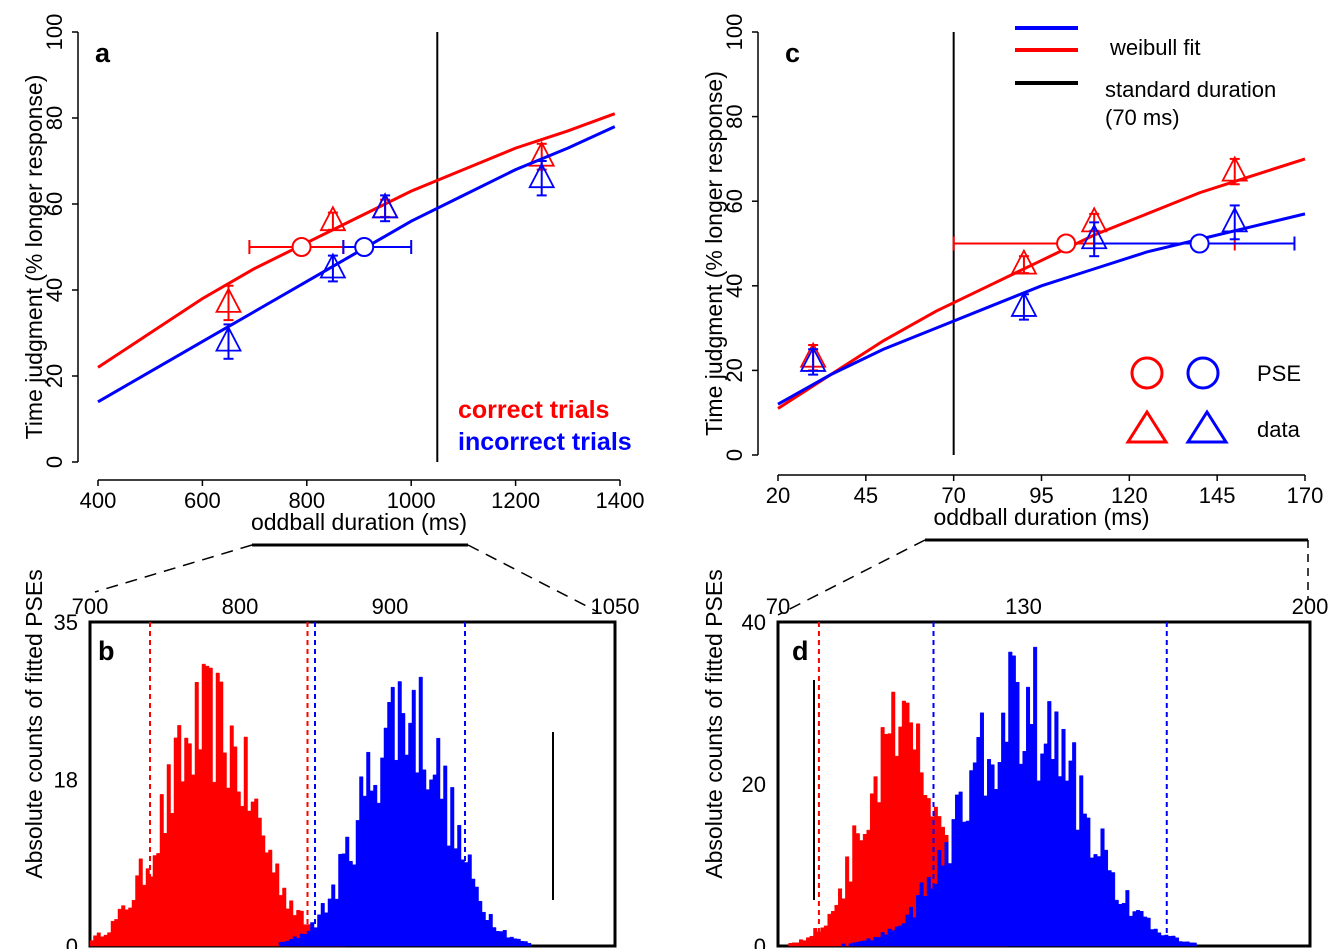 Image resolution: width=1340 pixels, height=949 pixels. Describe the element at coordinates (1305, 495) in the screenshot. I see `x-tick-label: 170` at that location.